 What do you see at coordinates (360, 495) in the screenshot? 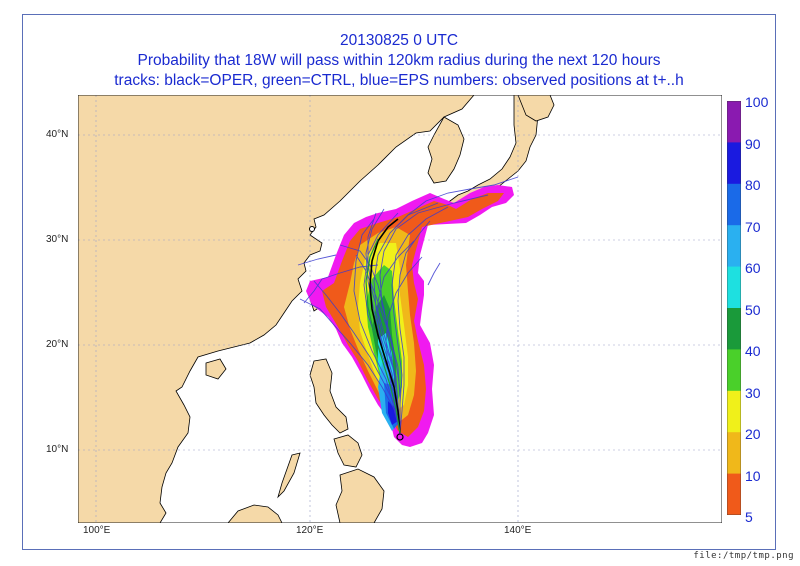
I see `land-mindanao` at bounding box center [360, 495].